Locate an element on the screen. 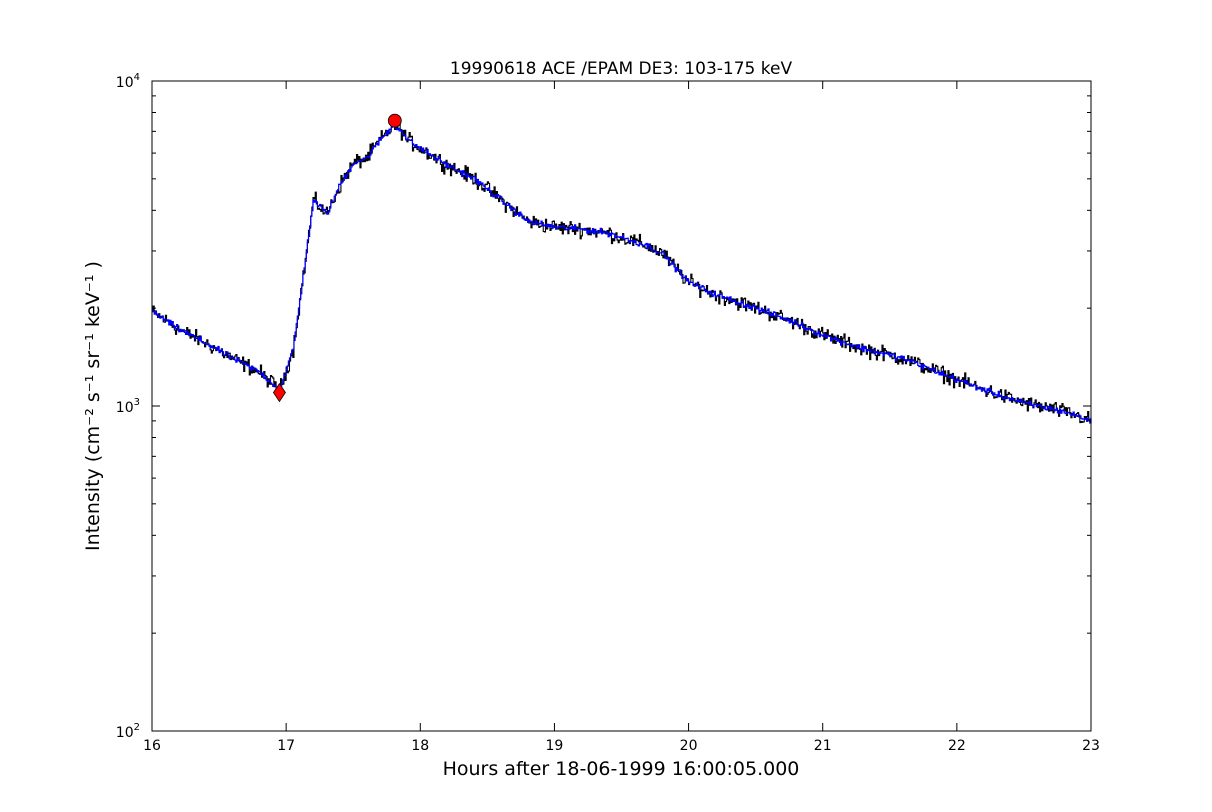 Image resolution: width=1212 pixels, height=812 pixels. x-tick-label: 18 is located at coordinates (420, 746).